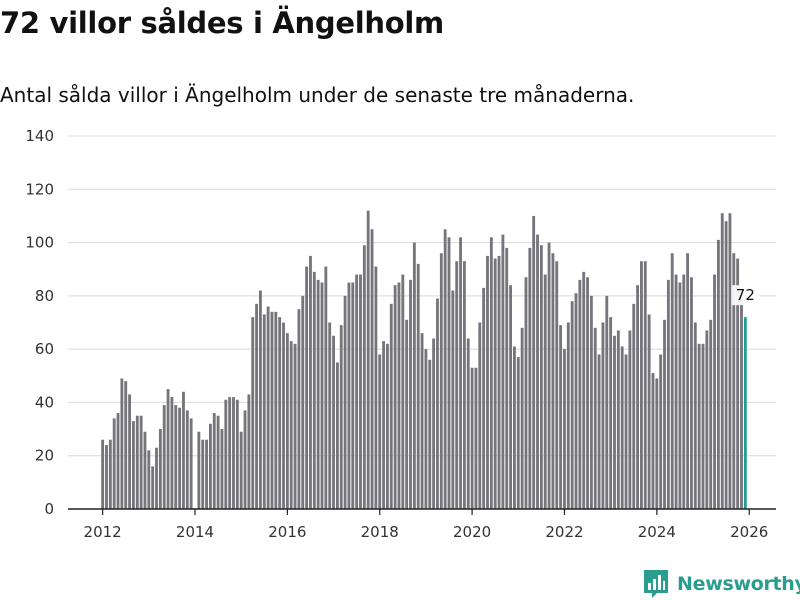 The image size is (800, 600). I want to click on y-tick-label: 100, so click(39, 243).